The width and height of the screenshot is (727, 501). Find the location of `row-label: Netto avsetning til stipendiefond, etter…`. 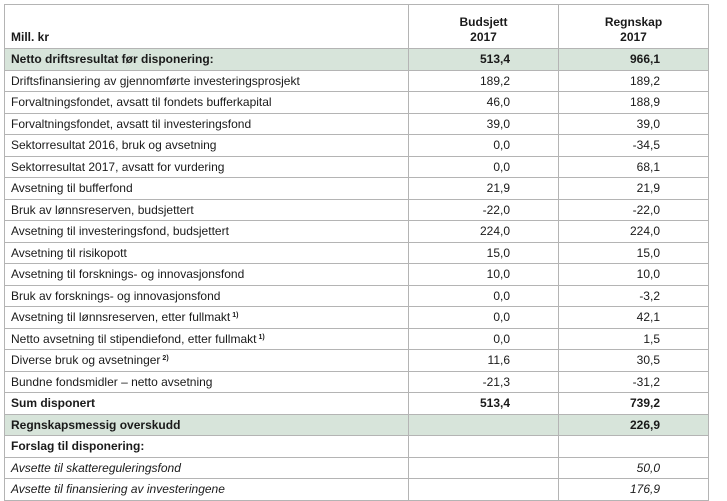

row-label: Netto avsetning til stipendiefond, etter… is located at coordinates (134, 338).